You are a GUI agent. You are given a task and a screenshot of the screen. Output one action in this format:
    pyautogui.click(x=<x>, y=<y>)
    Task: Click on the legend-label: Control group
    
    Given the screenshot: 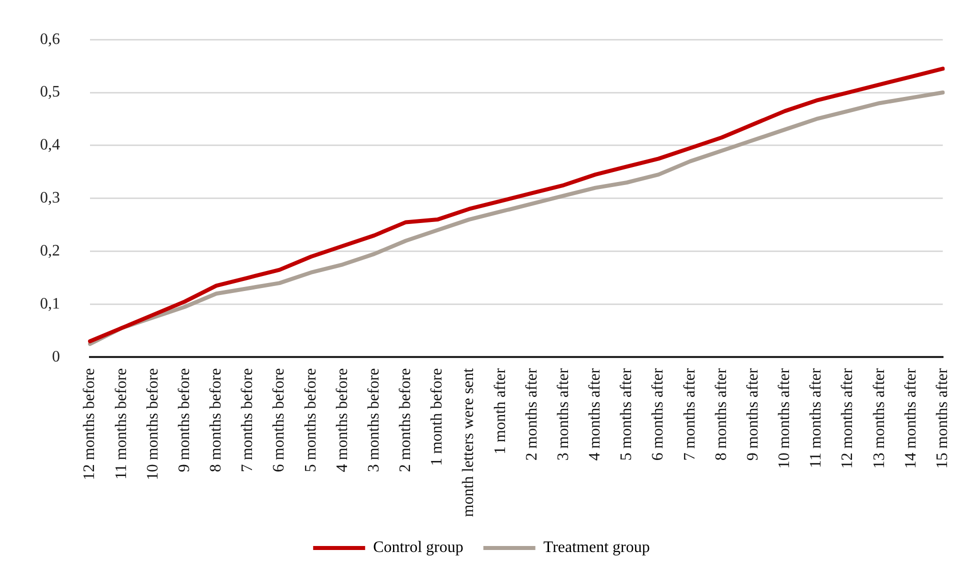 What is the action you would take?
    pyautogui.click(x=418, y=547)
    